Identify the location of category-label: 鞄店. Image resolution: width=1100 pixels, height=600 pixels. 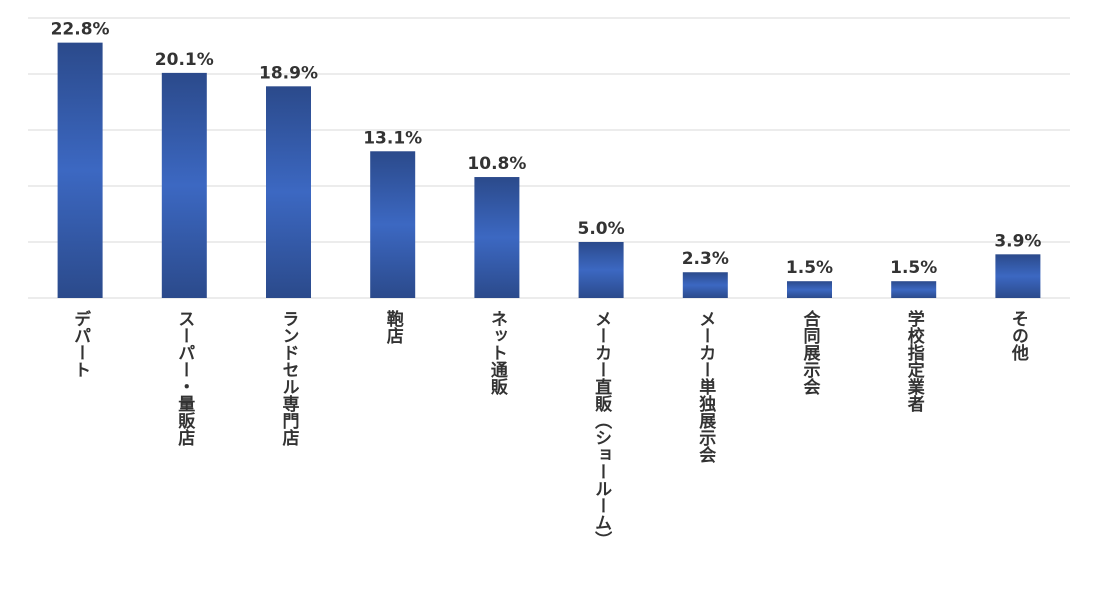
(393, 327).